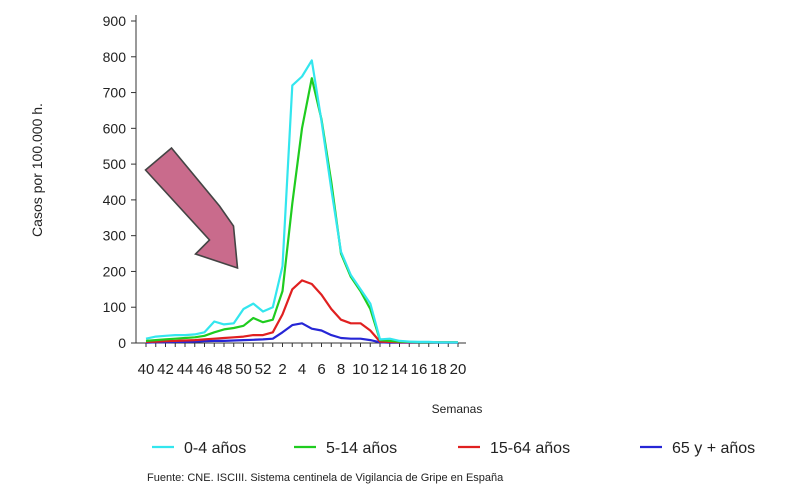 Image resolution: width=808 pixels, height=495 pixels. I want to click on x-tick-label: 44, so click(185, 369).